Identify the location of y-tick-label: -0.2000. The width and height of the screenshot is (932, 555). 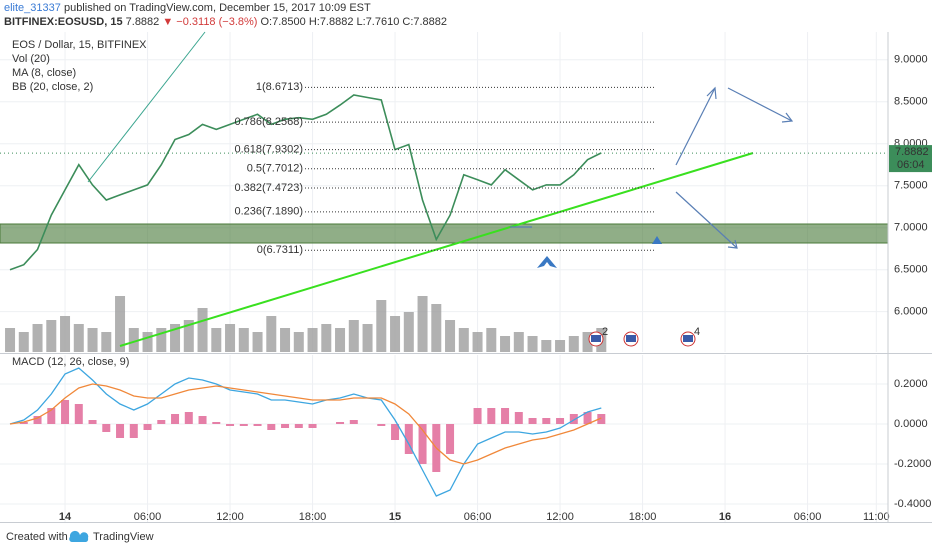
(912, 464).